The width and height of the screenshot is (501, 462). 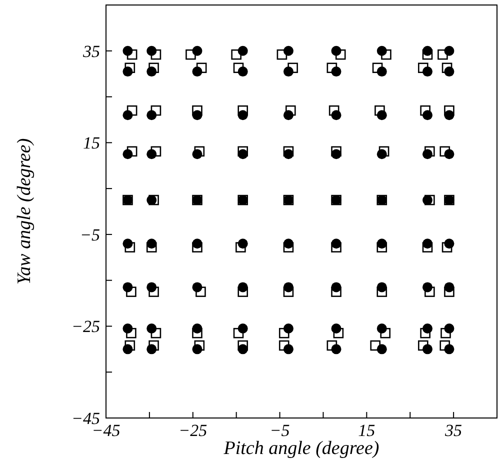 I want to click on y-tick-label: 15, so click(x=91, y=143).